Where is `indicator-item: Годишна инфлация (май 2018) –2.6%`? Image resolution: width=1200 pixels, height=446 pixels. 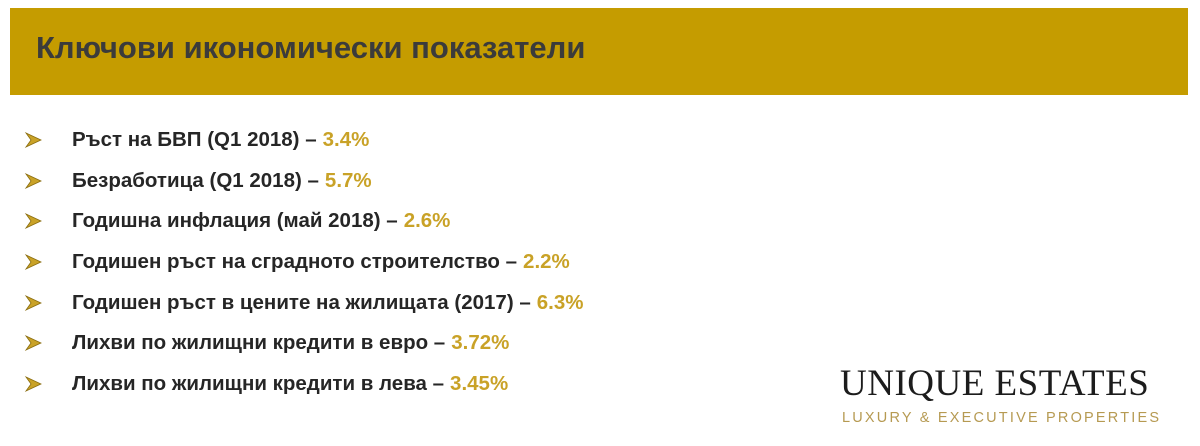 indicator-item: Годишна инфлация (май 2018) –2.6% is located at coordinates (303, 221).